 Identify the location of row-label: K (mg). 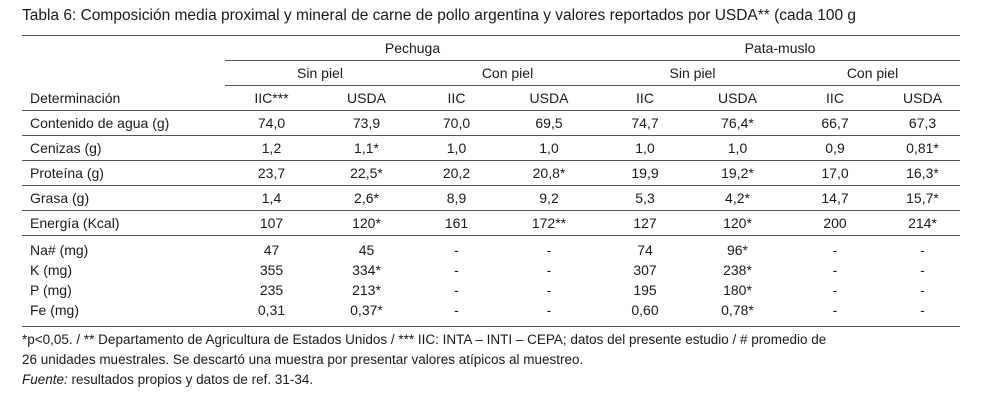
(51, 270).